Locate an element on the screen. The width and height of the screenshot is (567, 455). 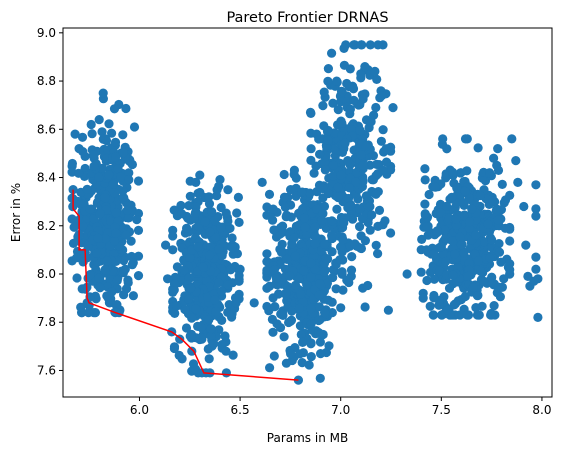
scatter-point-2036 is located at coordinates (286, 363).